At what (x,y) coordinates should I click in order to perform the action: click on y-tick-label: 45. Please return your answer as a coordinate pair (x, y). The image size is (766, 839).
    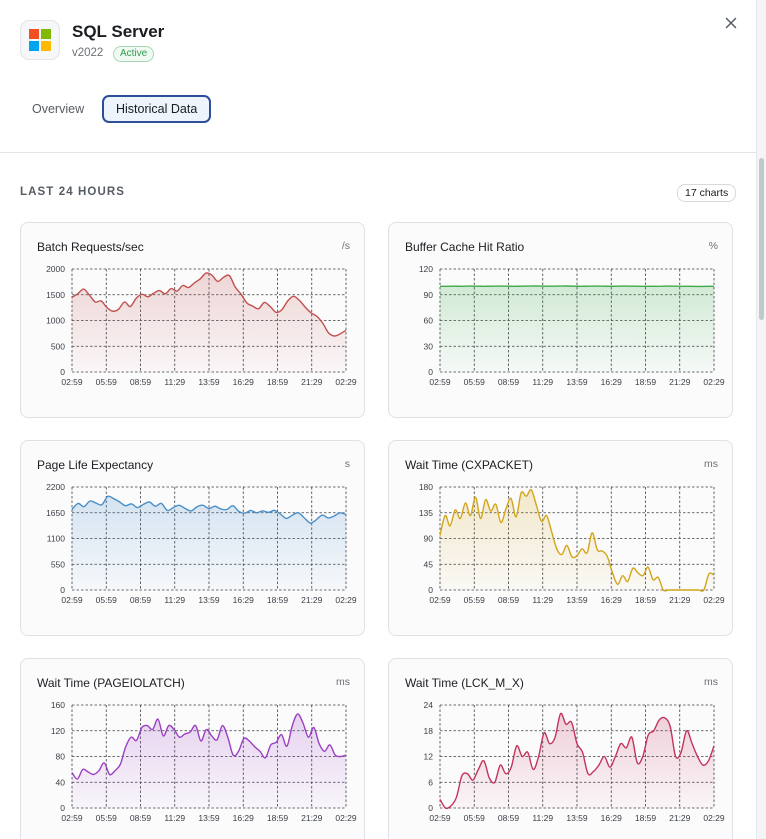
    Looking at the image, I should click on (429, 564).